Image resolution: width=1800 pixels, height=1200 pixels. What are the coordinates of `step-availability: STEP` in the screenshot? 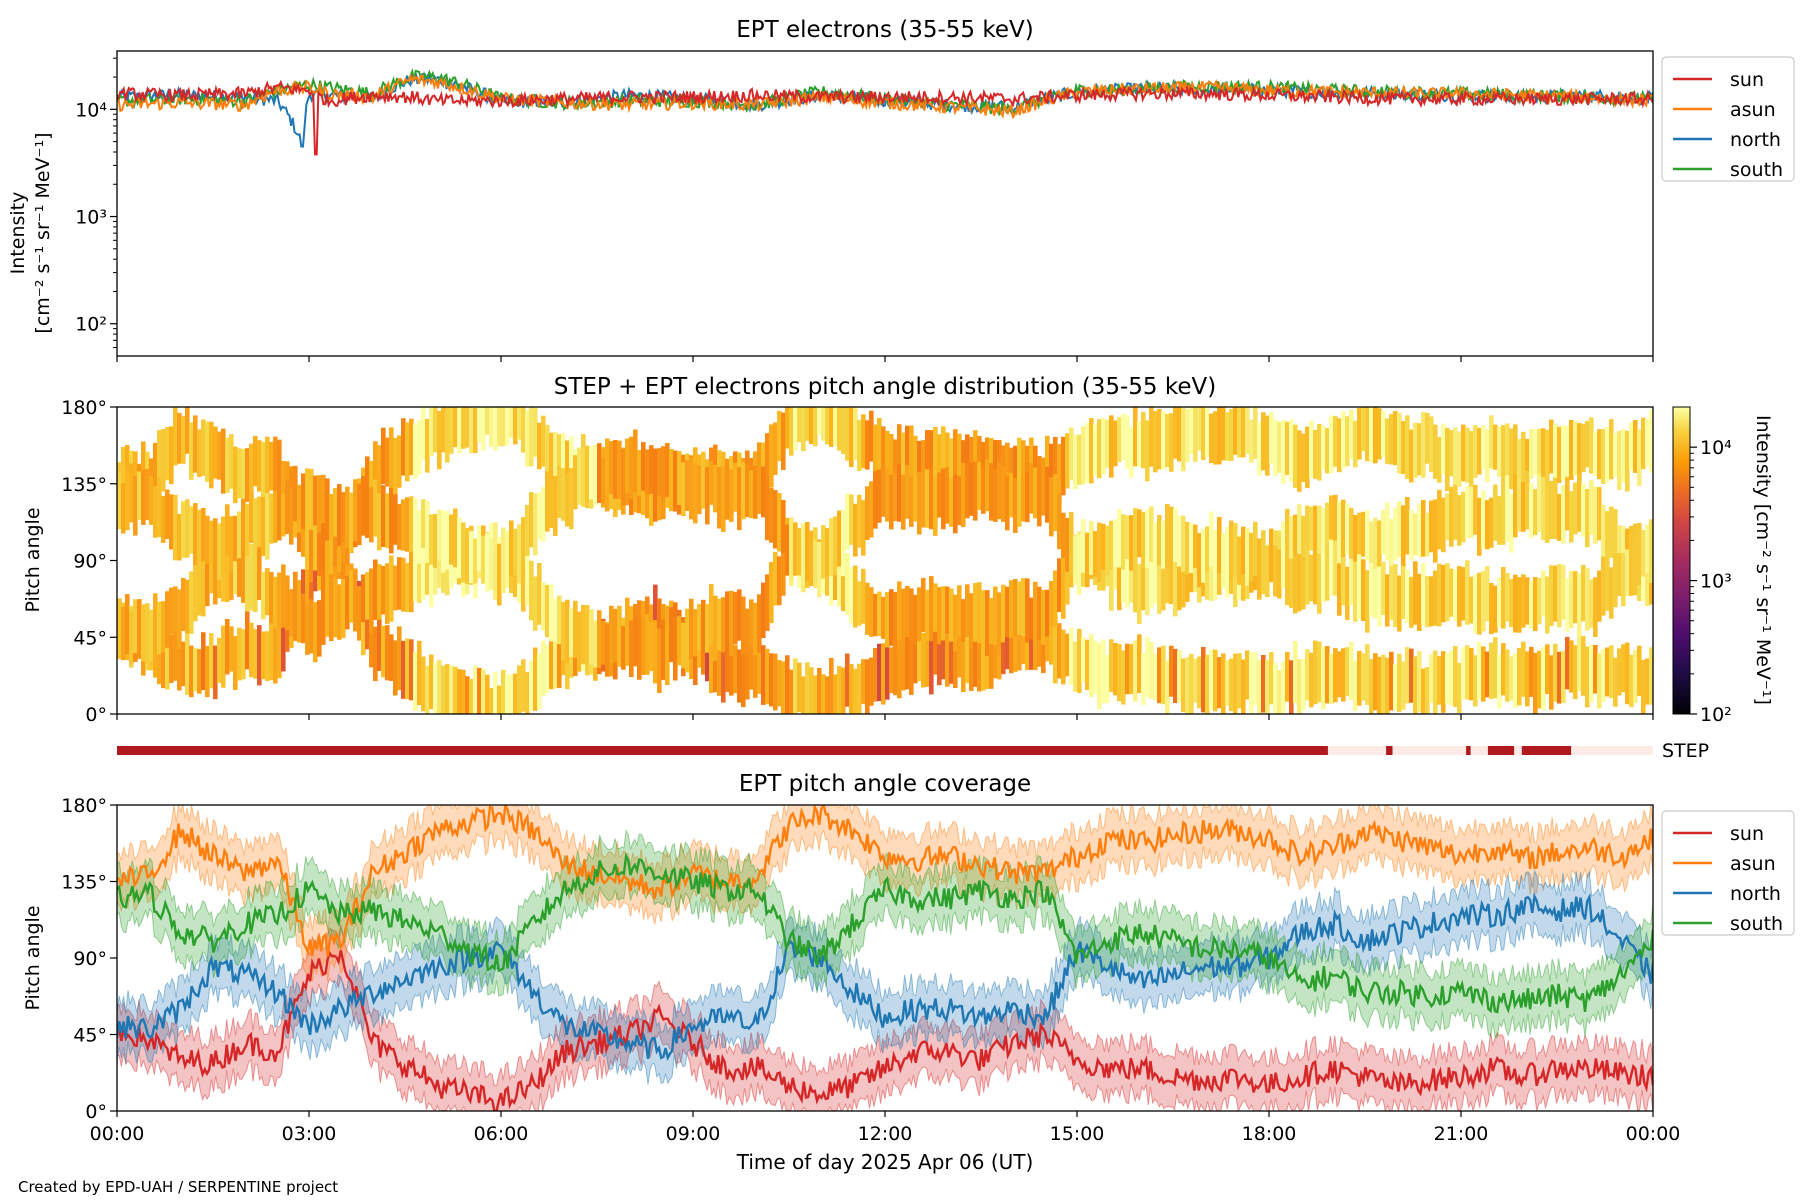 It's located at (913, 751).